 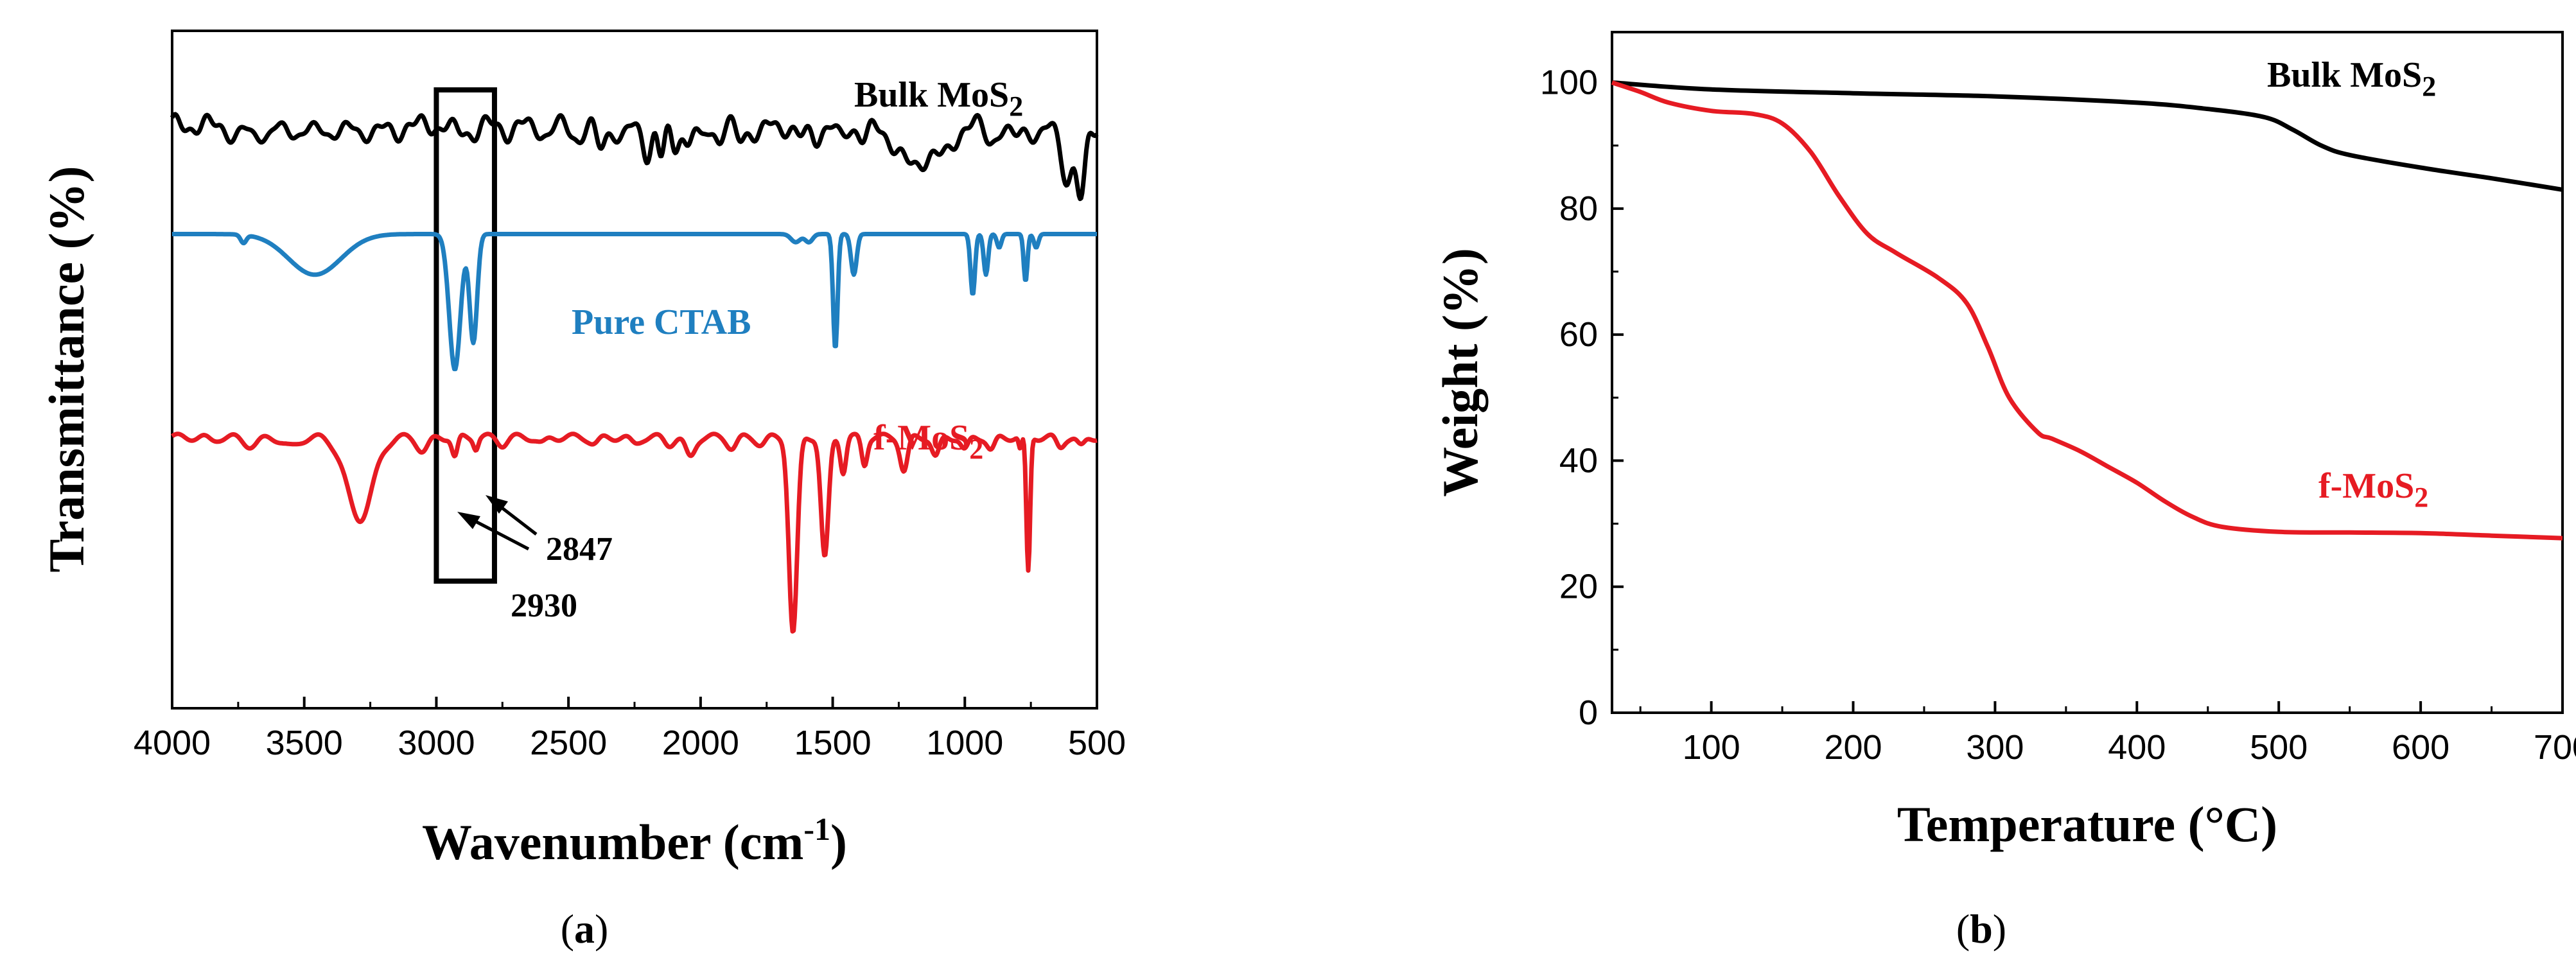 What do you see at coordinates (2137, 747) in the screenshot?
I see `x-tick-label: 400` at bounding box center [2137, 747].